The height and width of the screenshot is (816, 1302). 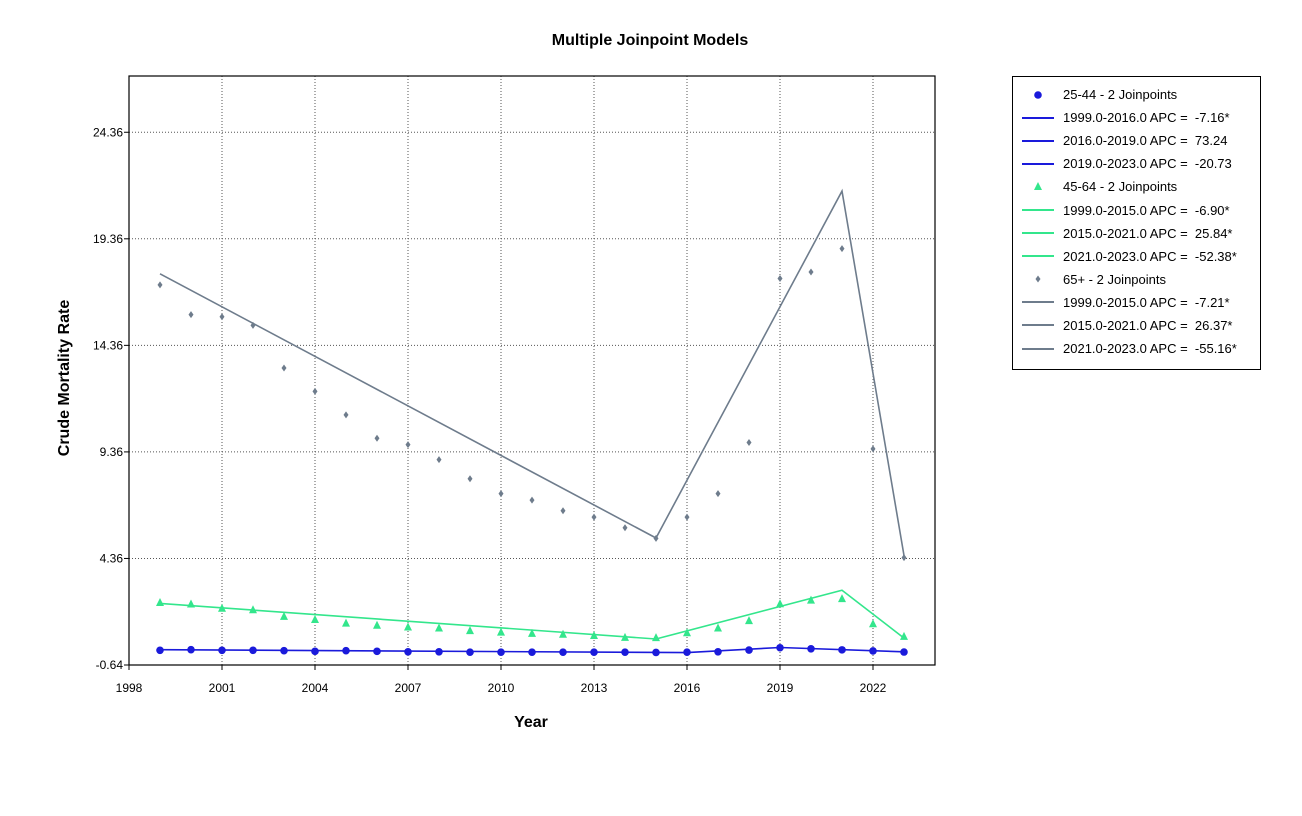 What do you see at coordinates (315, 688) in the screenshot?
I see `x-tick-label: 2004` at bounding box center [315, 688].